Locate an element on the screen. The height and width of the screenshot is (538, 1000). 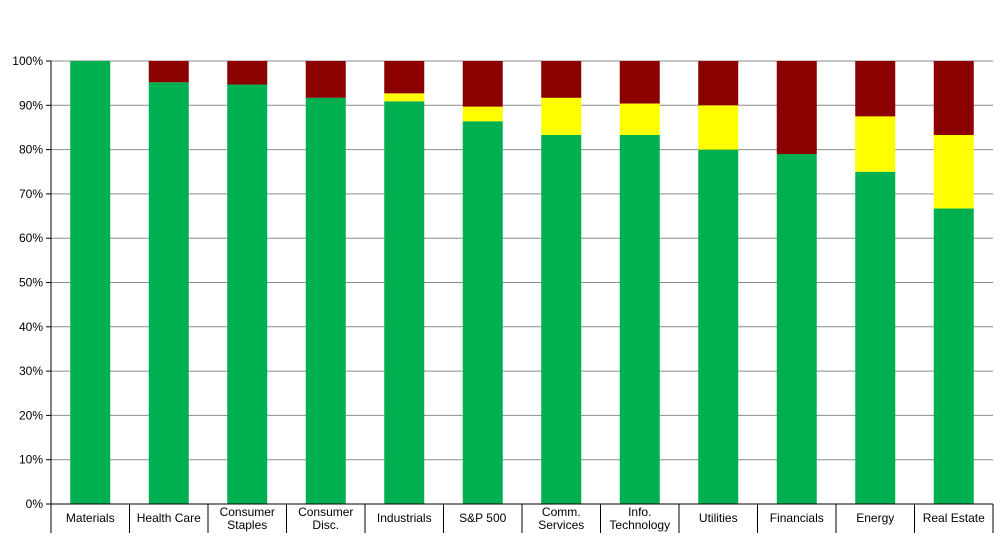
x-category-label: Real Estate is located at coordinates (954, 518).